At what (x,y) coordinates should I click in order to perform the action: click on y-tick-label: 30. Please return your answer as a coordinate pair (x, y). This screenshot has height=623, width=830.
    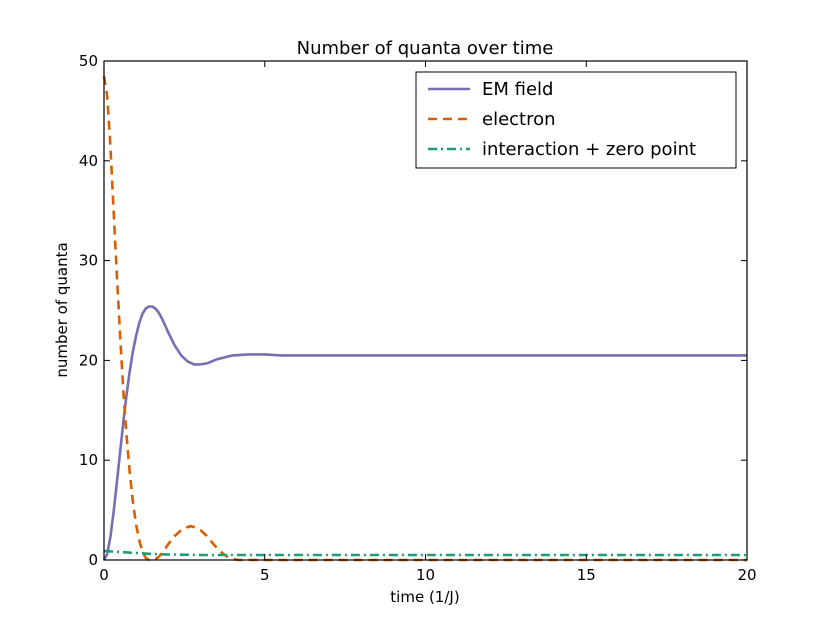
    Looking at the image, I should click on (88, 261).